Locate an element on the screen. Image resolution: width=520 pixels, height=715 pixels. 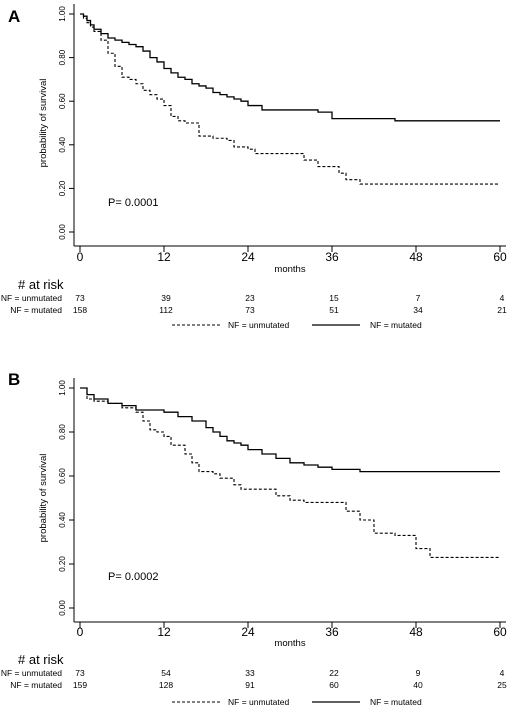
risk-value: 54 is located at coordinates (166, 673).